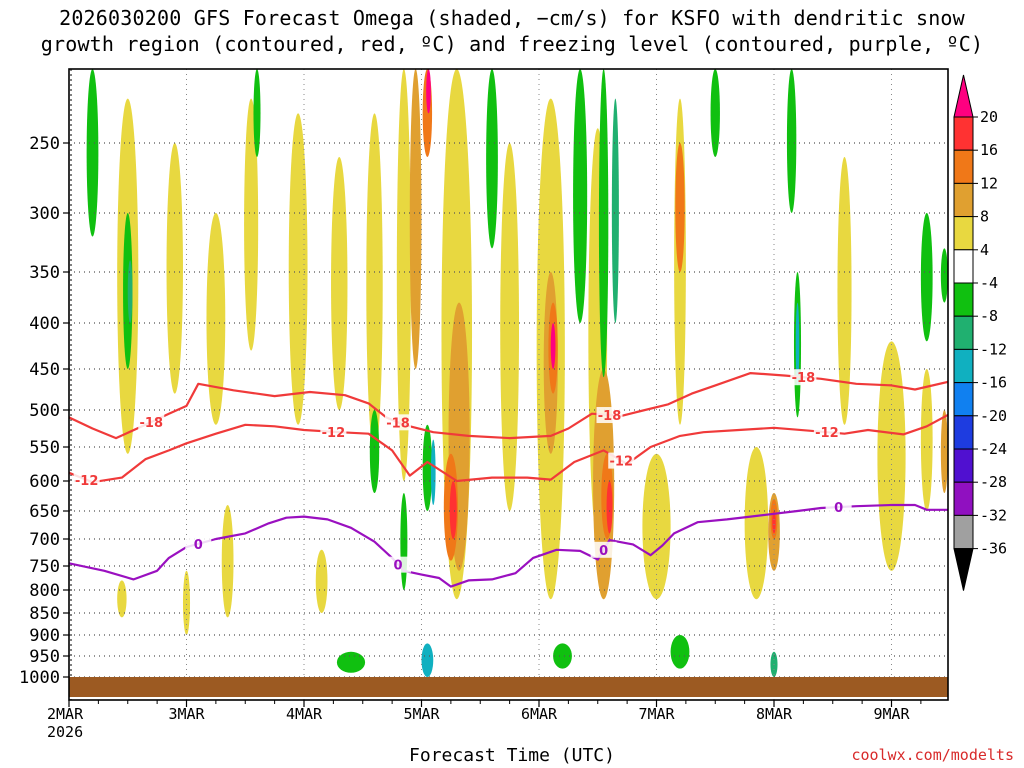 This screenshot has height=768, width=1024. What do you see at coordinates (44, 324) in the screenshot?
I see `y-tick-label: 400` at bounding box center [44, 324].